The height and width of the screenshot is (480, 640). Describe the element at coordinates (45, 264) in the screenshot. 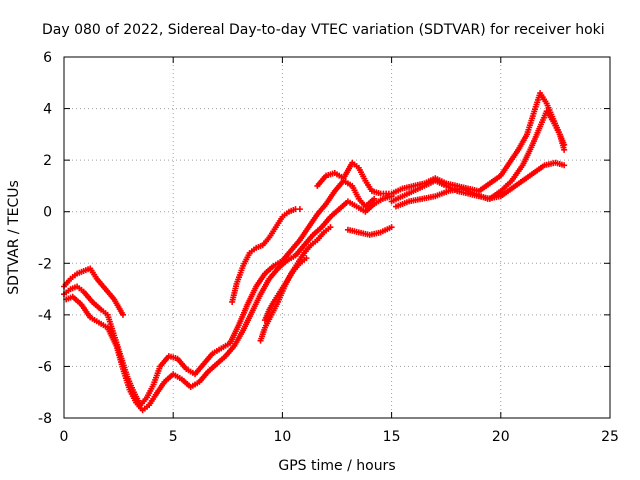

I see `y-tick-label: -2` at that location.